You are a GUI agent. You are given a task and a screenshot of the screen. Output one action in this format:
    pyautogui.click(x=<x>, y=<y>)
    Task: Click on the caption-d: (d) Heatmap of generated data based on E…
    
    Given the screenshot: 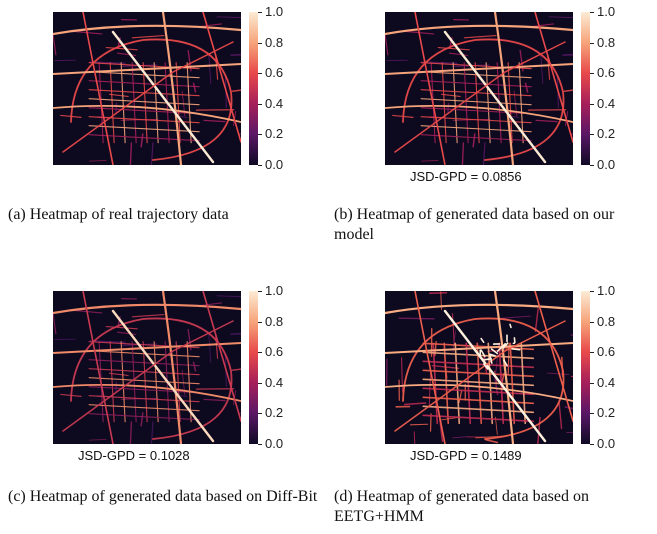 What is the action you would take?
    pyautogui.click(x=461, y=506)
    